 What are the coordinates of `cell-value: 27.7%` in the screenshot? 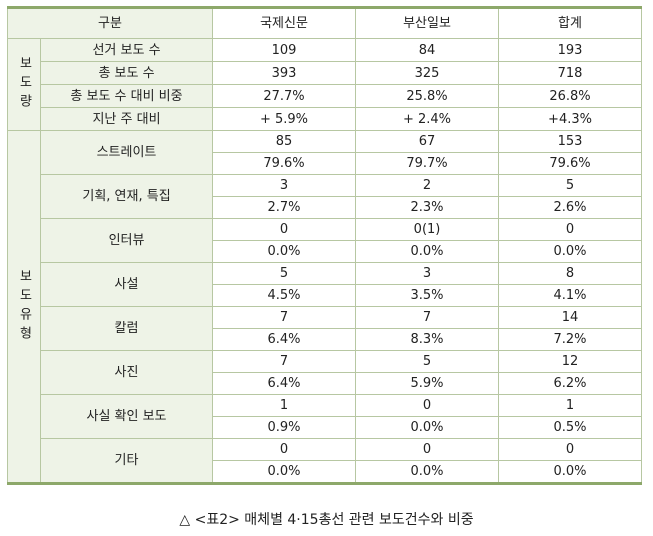 It's located at (284, 96).